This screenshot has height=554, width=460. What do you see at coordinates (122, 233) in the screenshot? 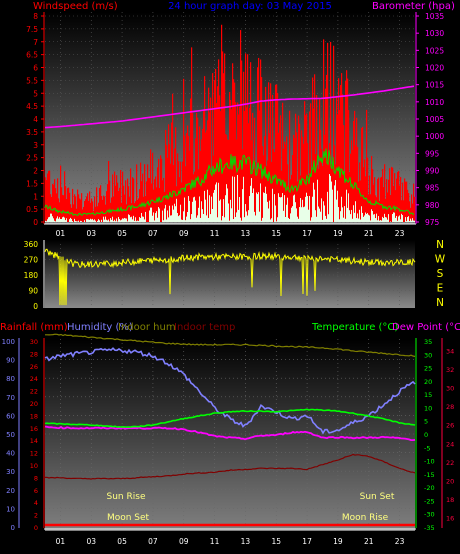
I see `top-hour-tick: 05` at bounding box center [122, 233].